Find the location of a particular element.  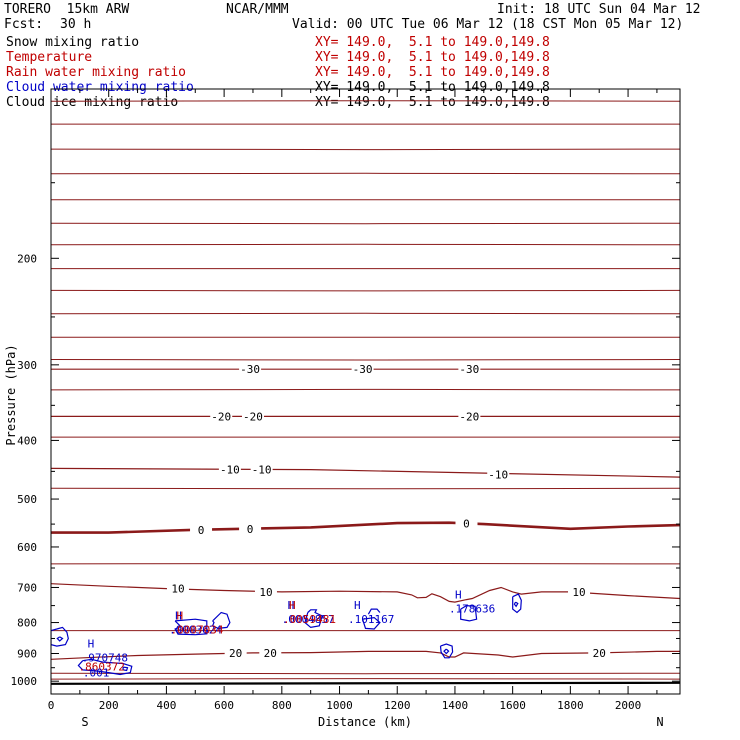

y-tick-label: 200 is located at coordinates (27, 258).